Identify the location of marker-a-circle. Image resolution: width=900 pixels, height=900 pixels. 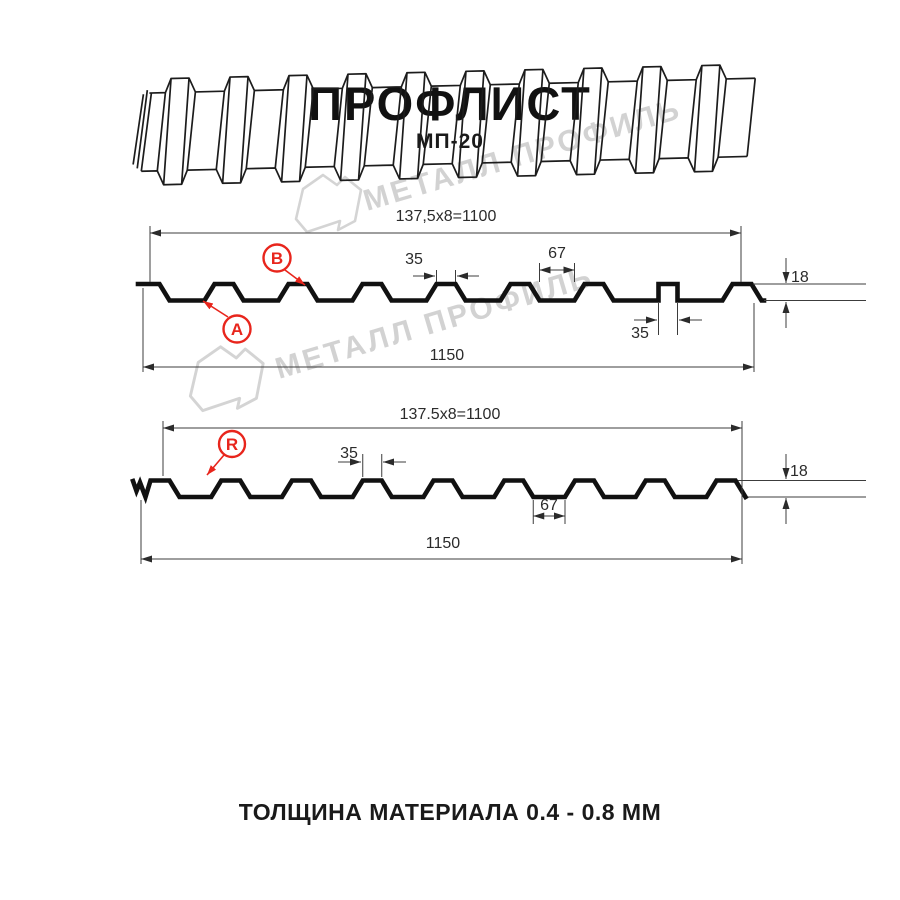
(237, 329).